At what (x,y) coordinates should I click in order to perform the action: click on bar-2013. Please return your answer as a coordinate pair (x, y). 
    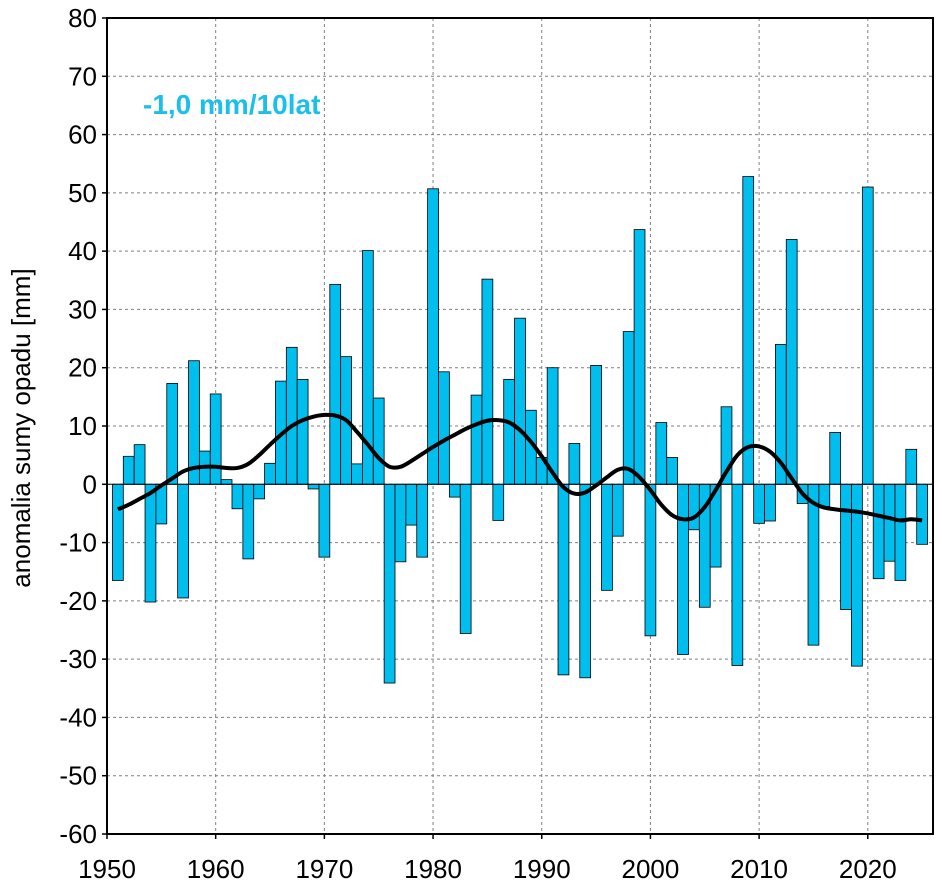
    Looking at the image, I should click on (791, 362).